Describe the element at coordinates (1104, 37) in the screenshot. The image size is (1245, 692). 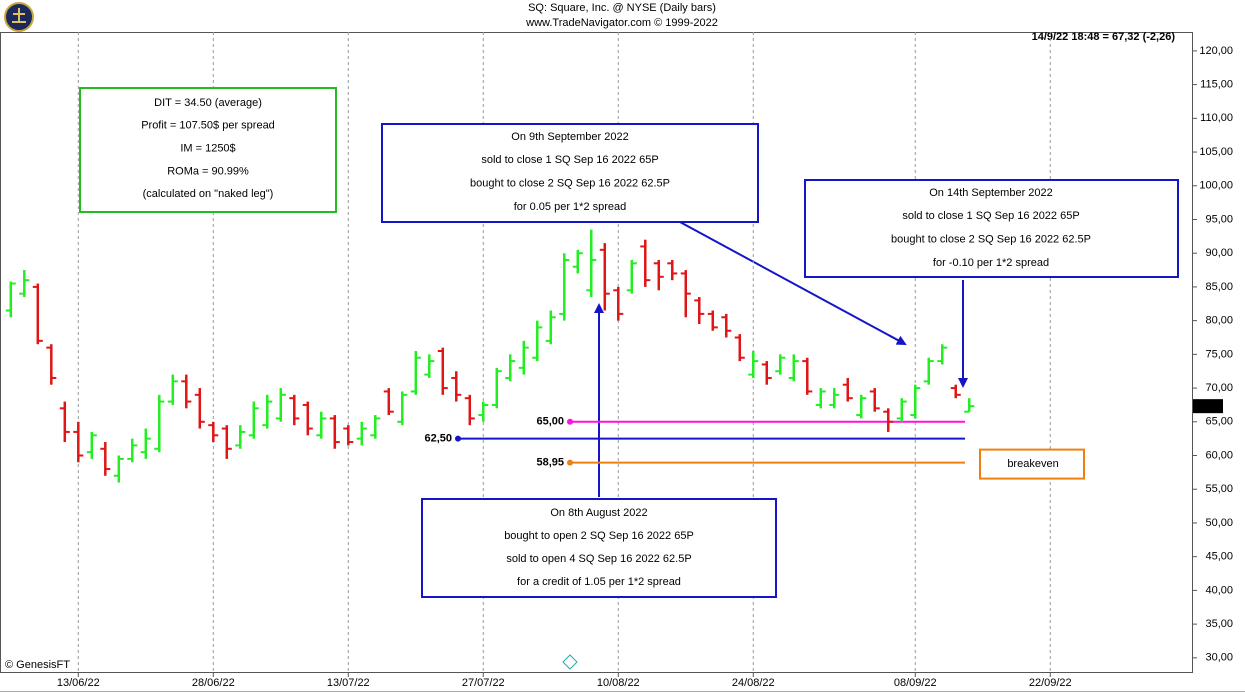
I see `quote: 14/9/22 18:48 = 67,32 (-2,26)` at that location.